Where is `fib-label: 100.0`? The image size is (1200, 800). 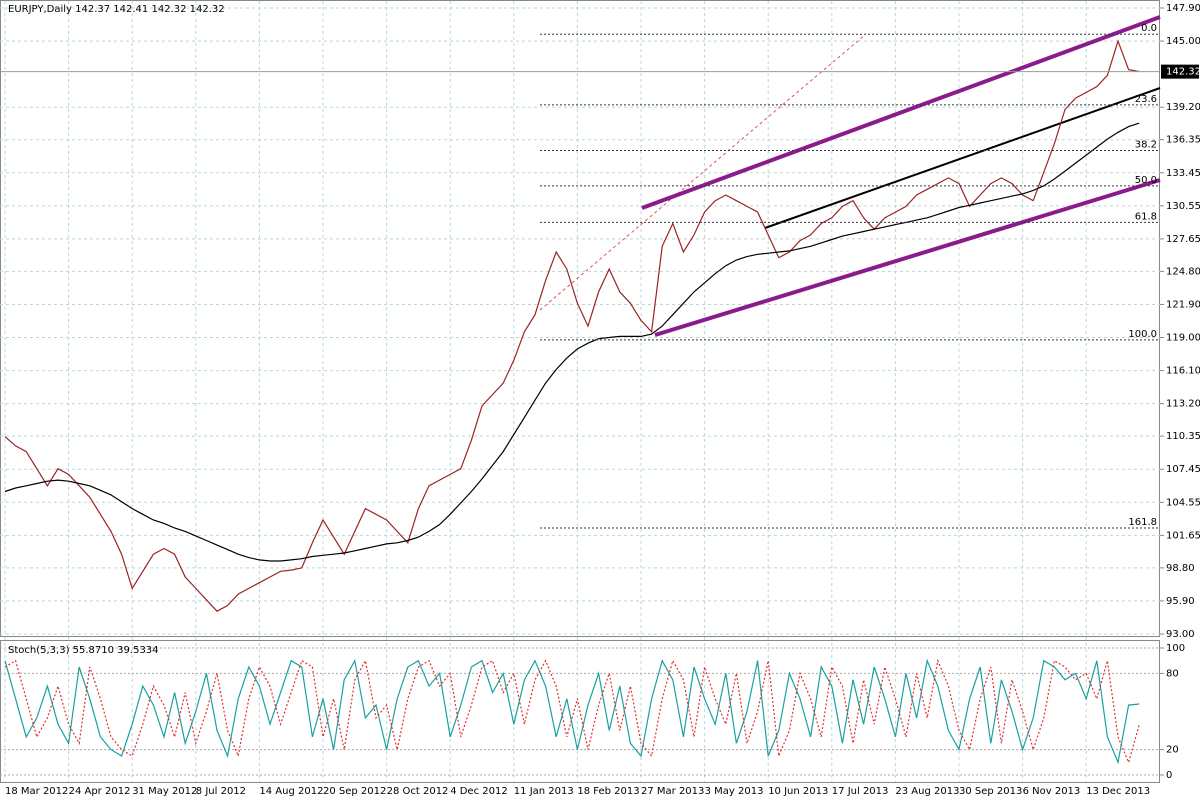 fib-label: 100.0 is located at coordinates (1142, 334).